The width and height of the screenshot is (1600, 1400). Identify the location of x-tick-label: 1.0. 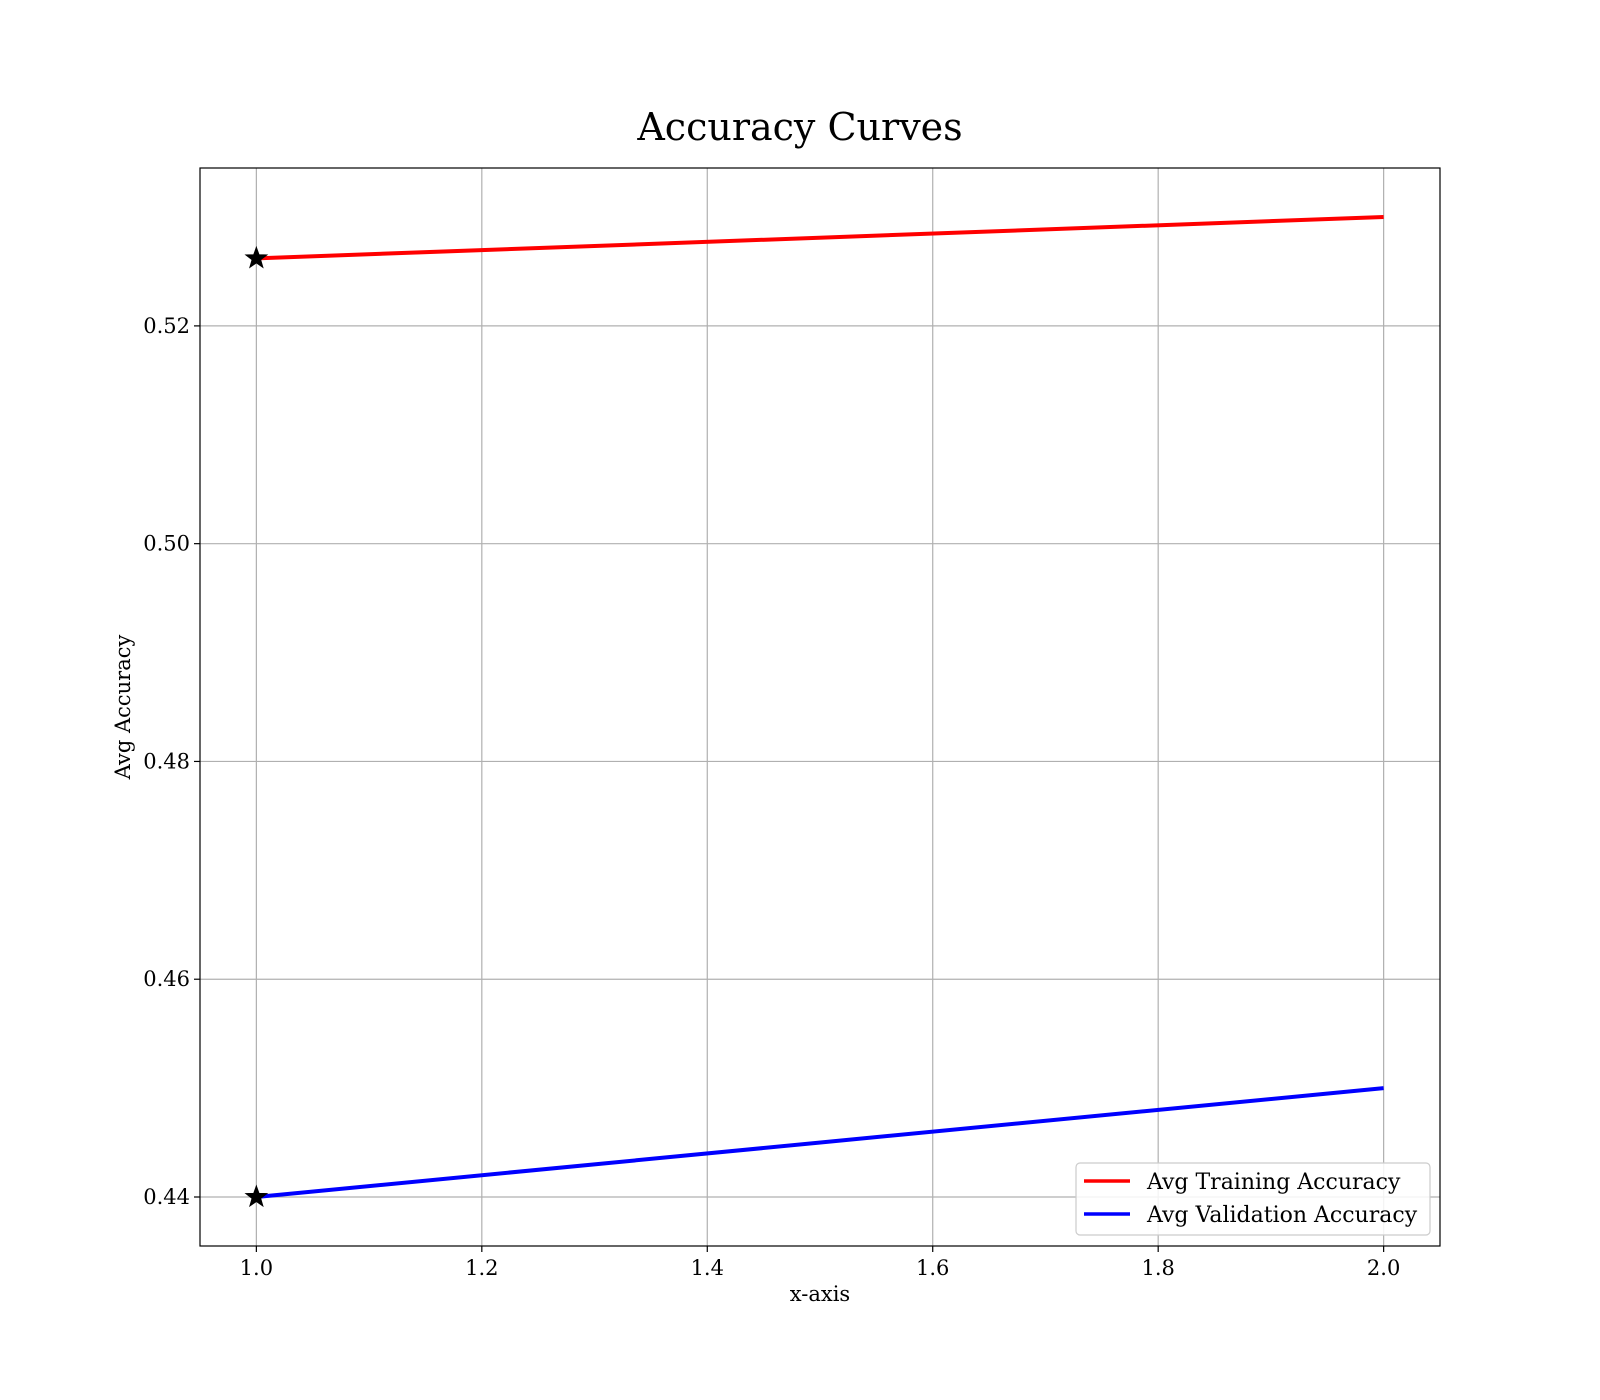
(256, 1268).